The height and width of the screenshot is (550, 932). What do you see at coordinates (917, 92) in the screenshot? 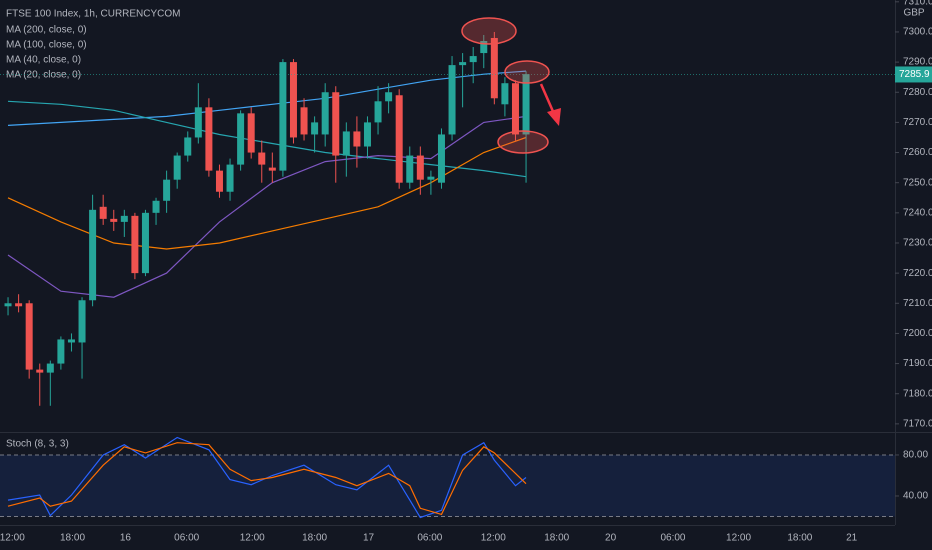
I see `y-tick-label: 7280.0` at bounding box center [917, 92].